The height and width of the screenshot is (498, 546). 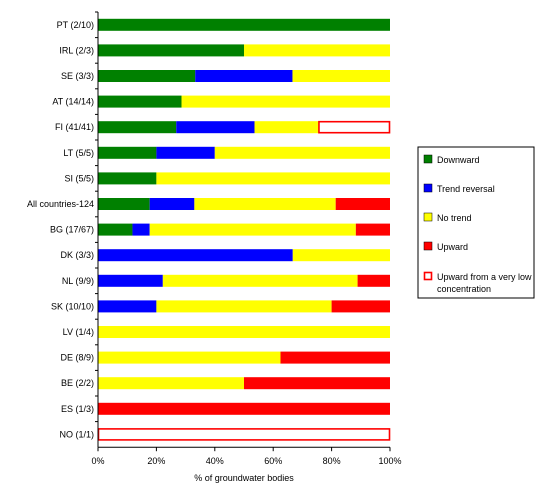 What do you see at coordinates (77, 255) in the screenshot?
I see `category-label: DK (3/3)` at bounding box center [77, 255].